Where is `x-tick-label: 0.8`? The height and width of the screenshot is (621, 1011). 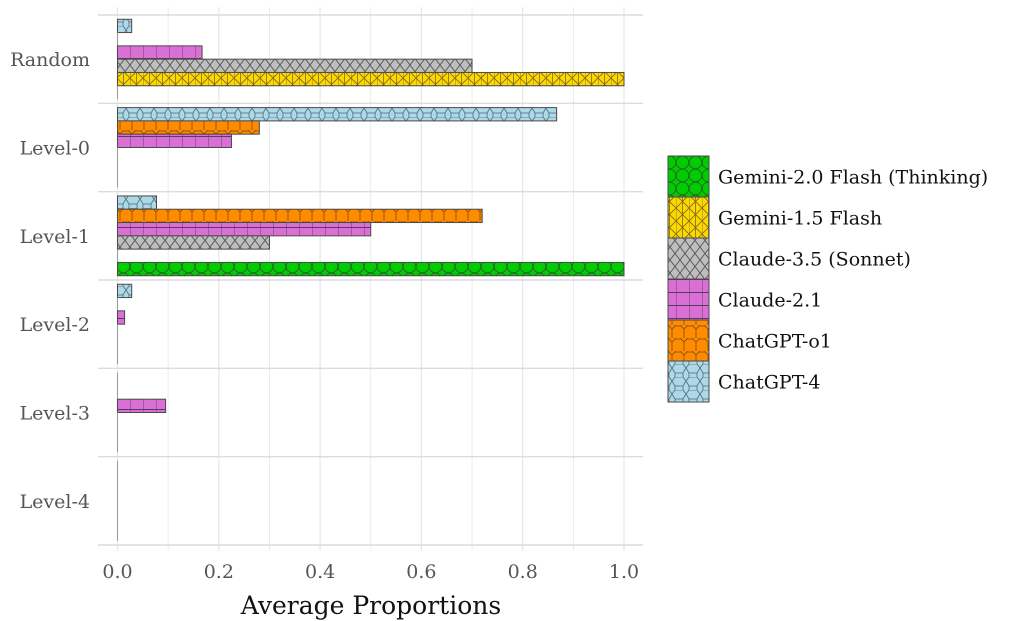
x-tick-label: 0.8 is located at coordinates (523, 572).